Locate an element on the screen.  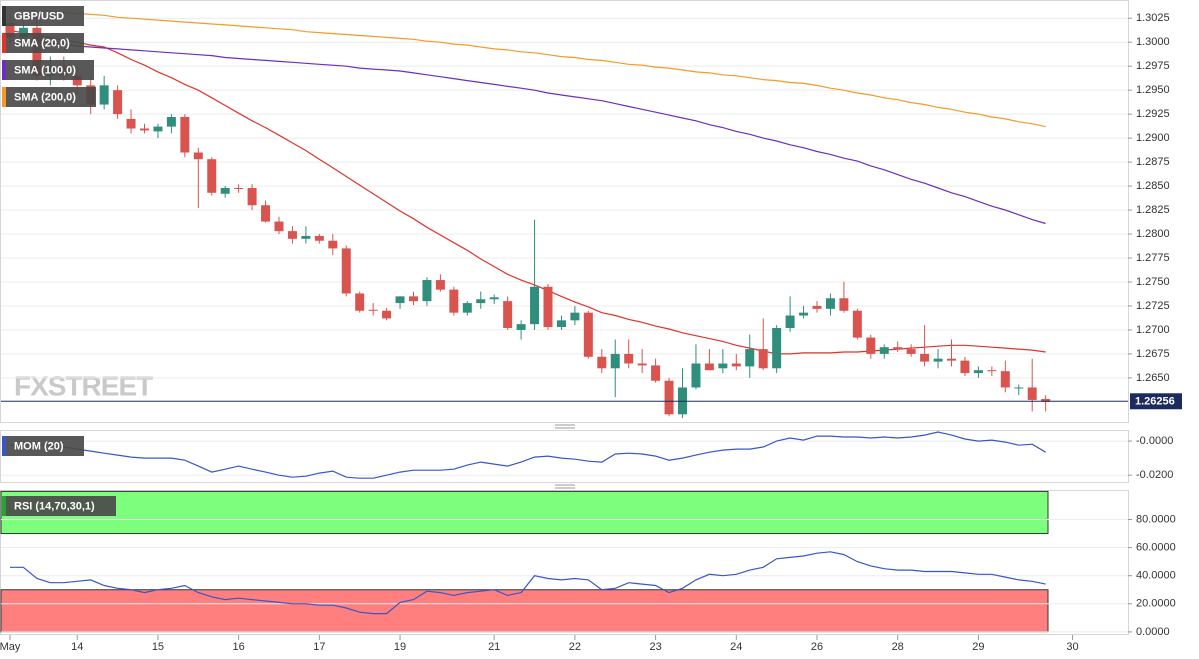
mom-panel is located at coordinates (564, 456).